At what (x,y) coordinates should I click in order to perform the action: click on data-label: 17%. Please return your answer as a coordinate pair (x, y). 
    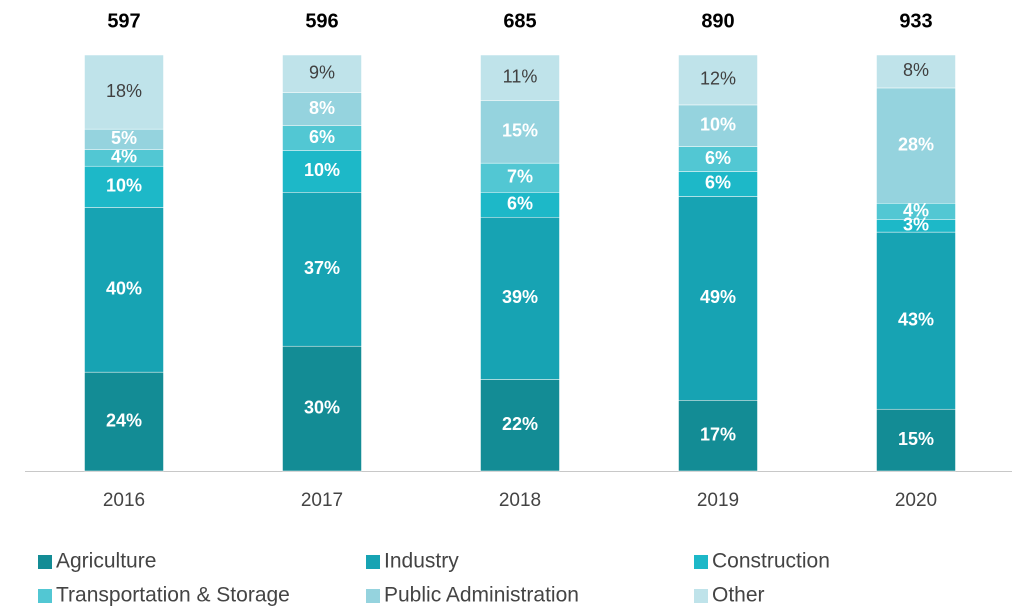
    Looking at the image, I should click on (718, 434).